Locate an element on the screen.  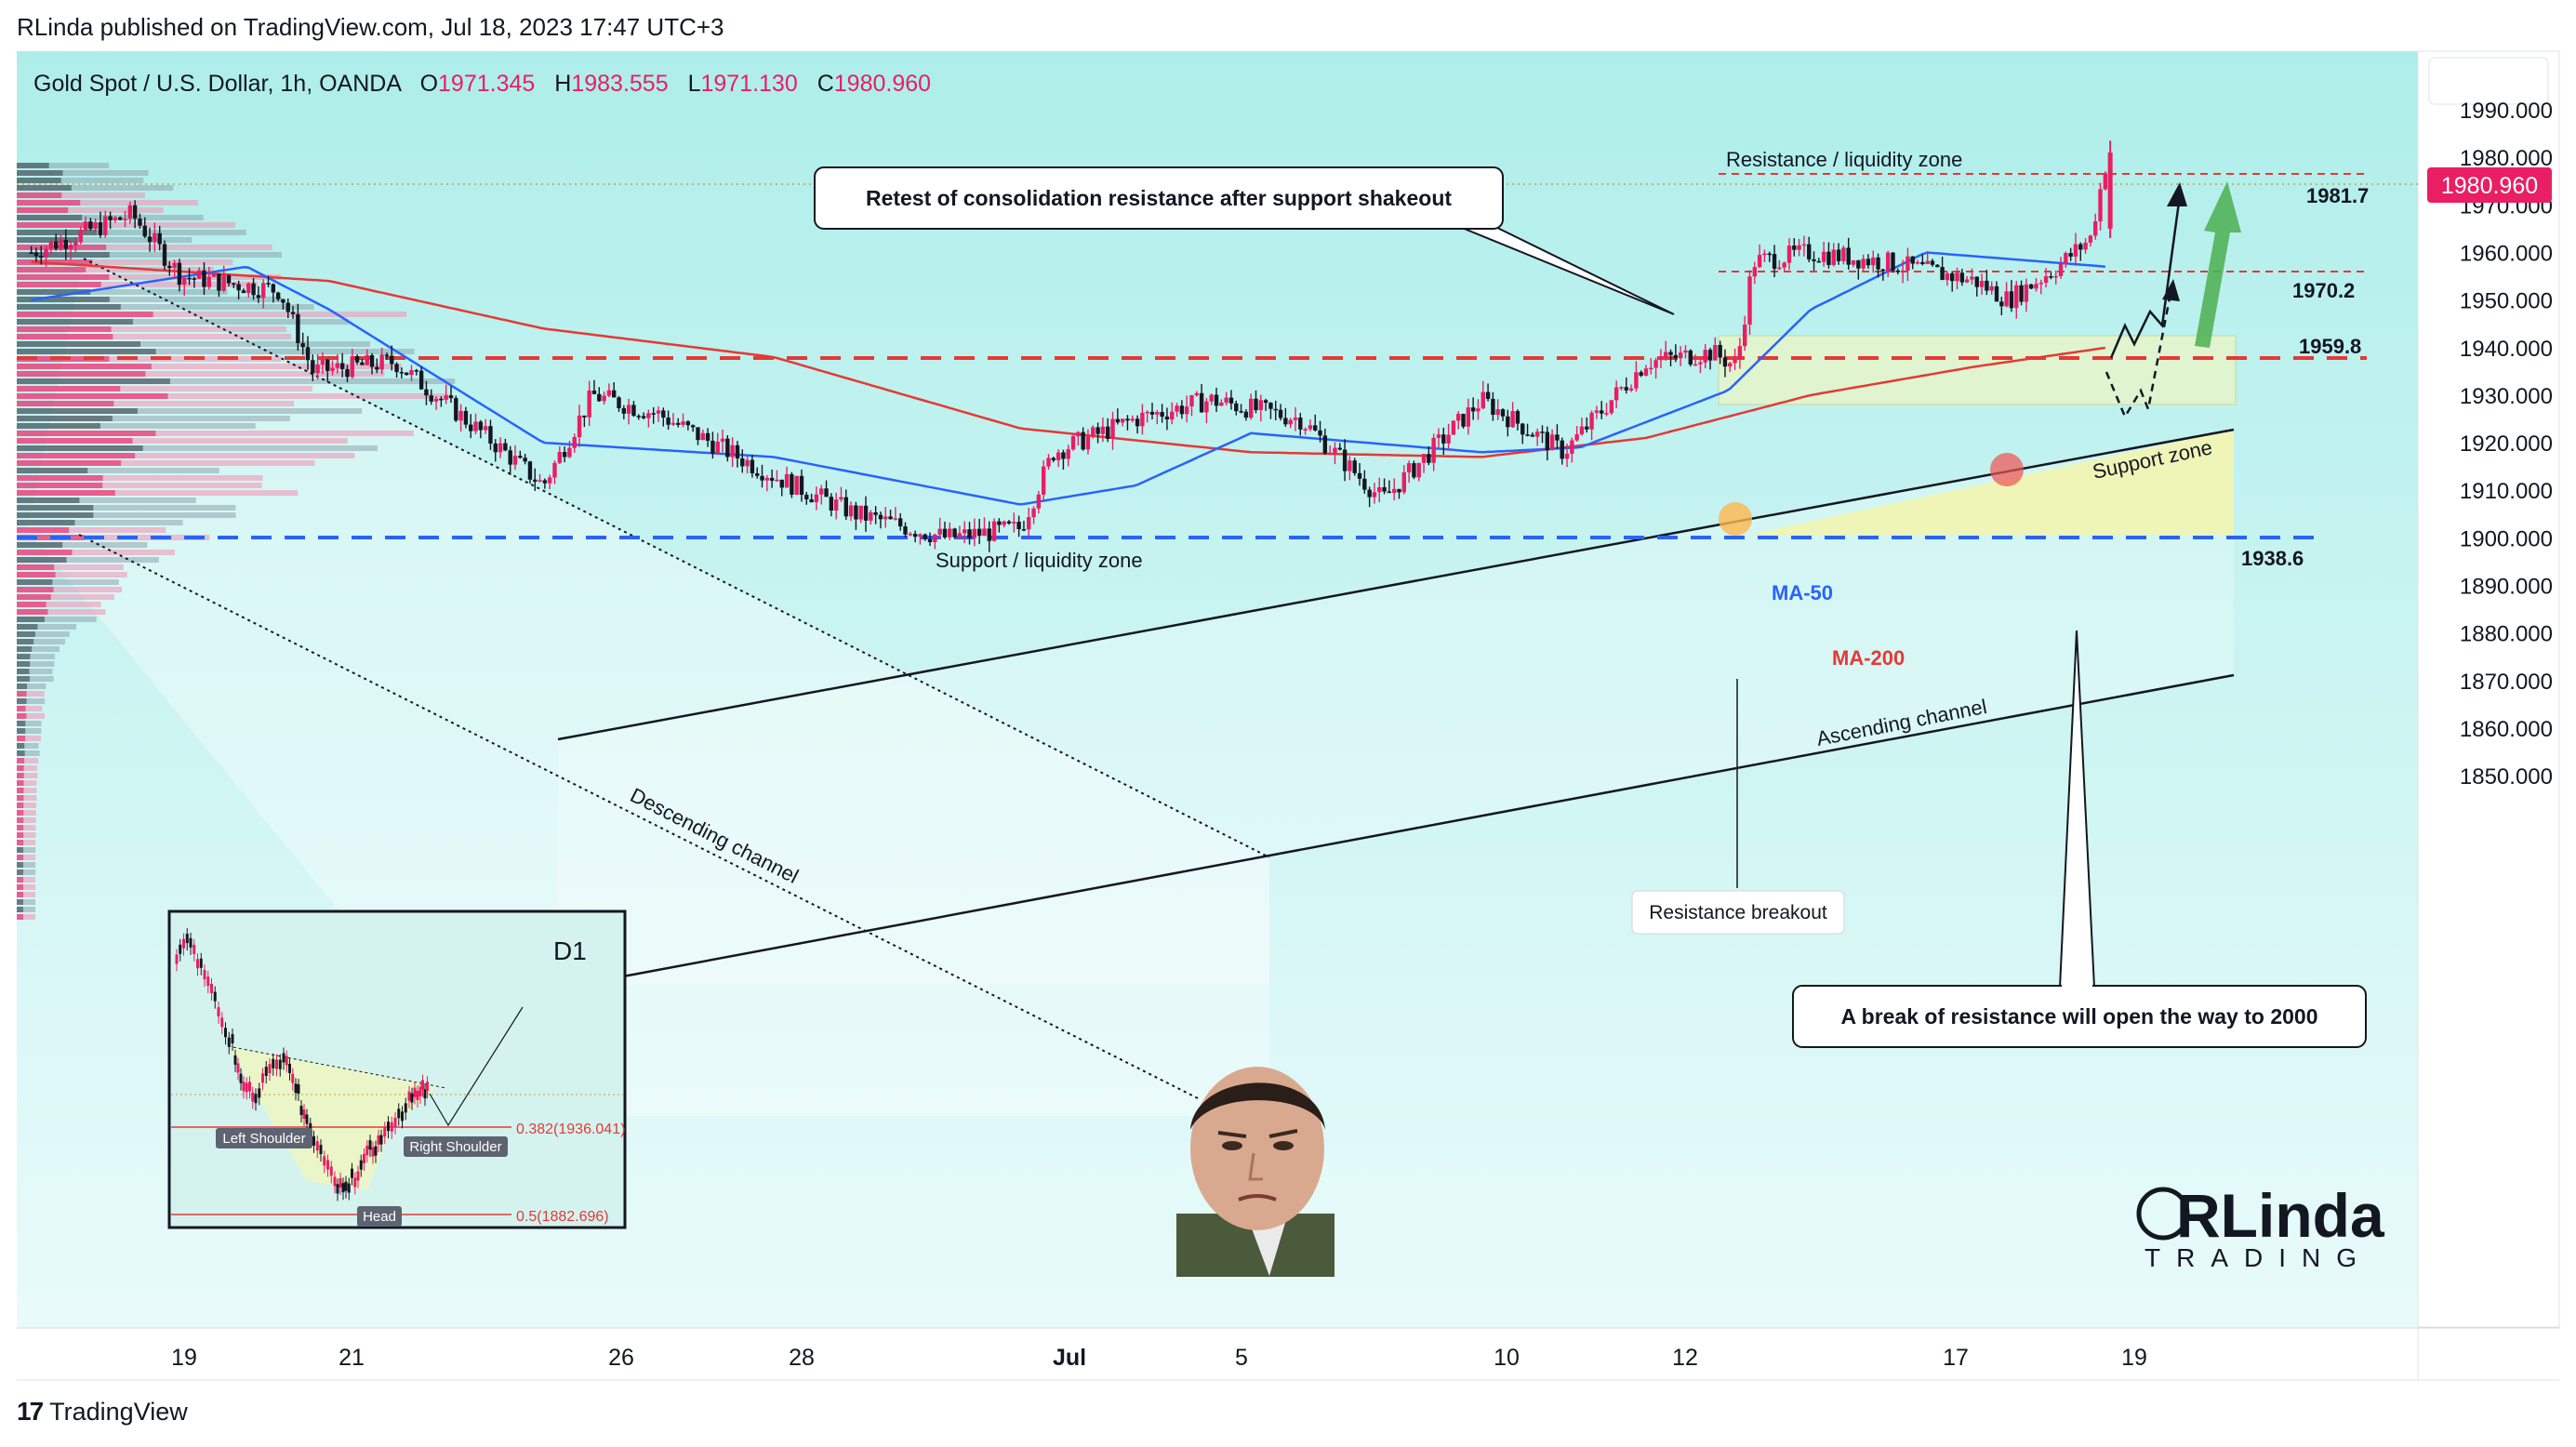
y-tick-label: 1890.000 is located at coordinates (2506, 587).